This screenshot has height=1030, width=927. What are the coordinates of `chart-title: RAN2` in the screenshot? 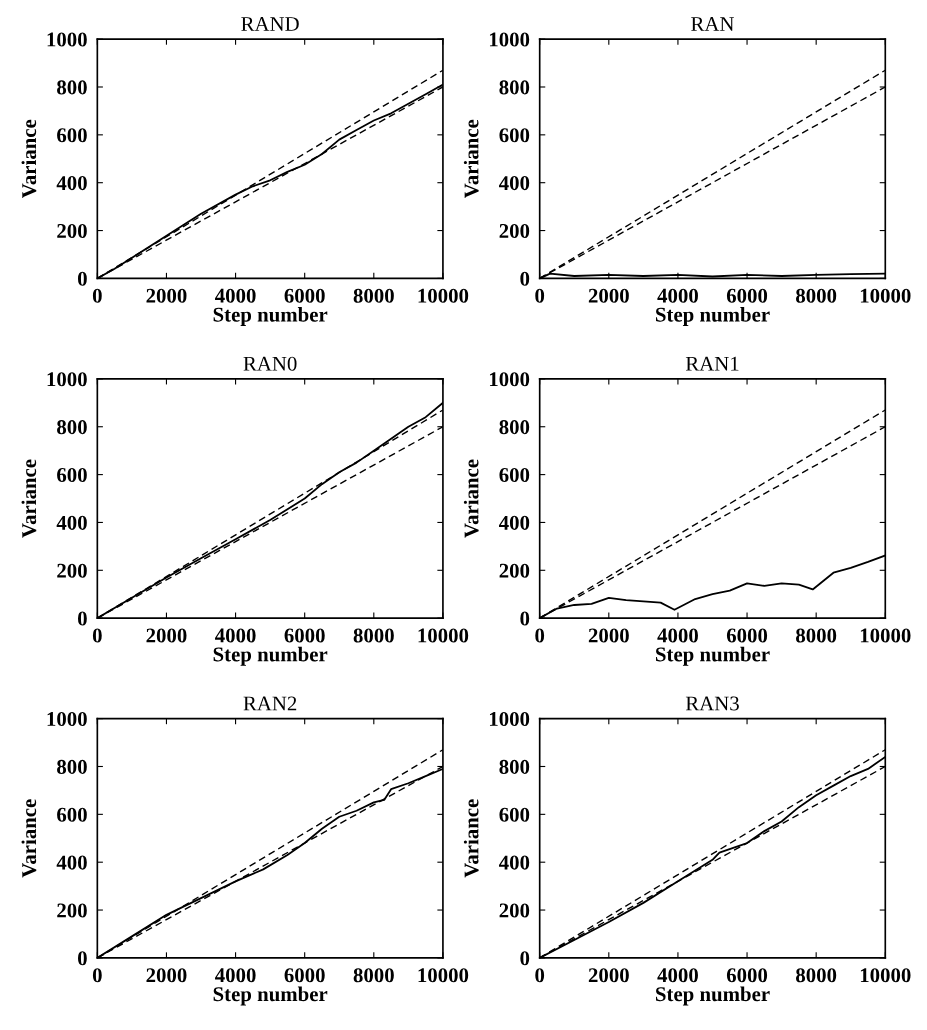 It's located at (270, 703).